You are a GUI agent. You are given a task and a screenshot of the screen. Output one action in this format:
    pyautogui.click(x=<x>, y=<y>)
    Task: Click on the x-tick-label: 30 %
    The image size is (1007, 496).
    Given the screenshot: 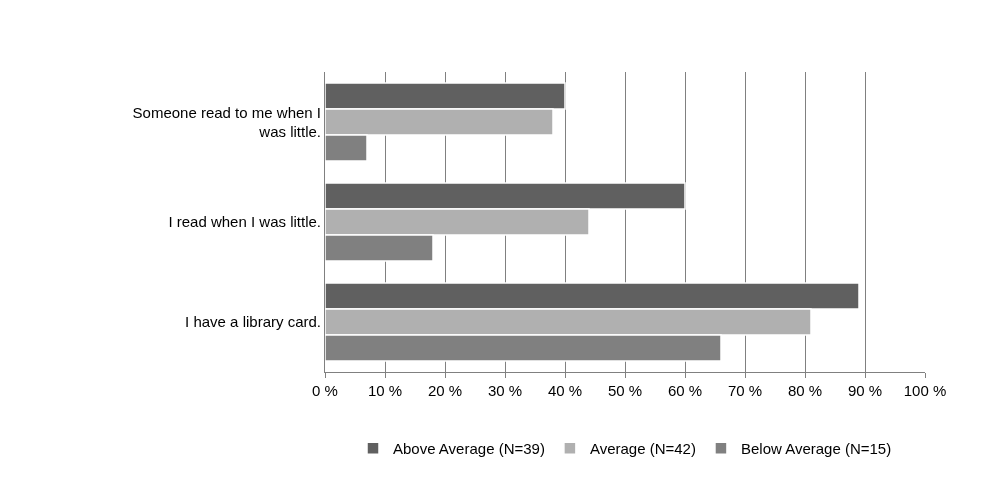 What is the action you would take?
    pyautogui.click(x=505, y=390)
    